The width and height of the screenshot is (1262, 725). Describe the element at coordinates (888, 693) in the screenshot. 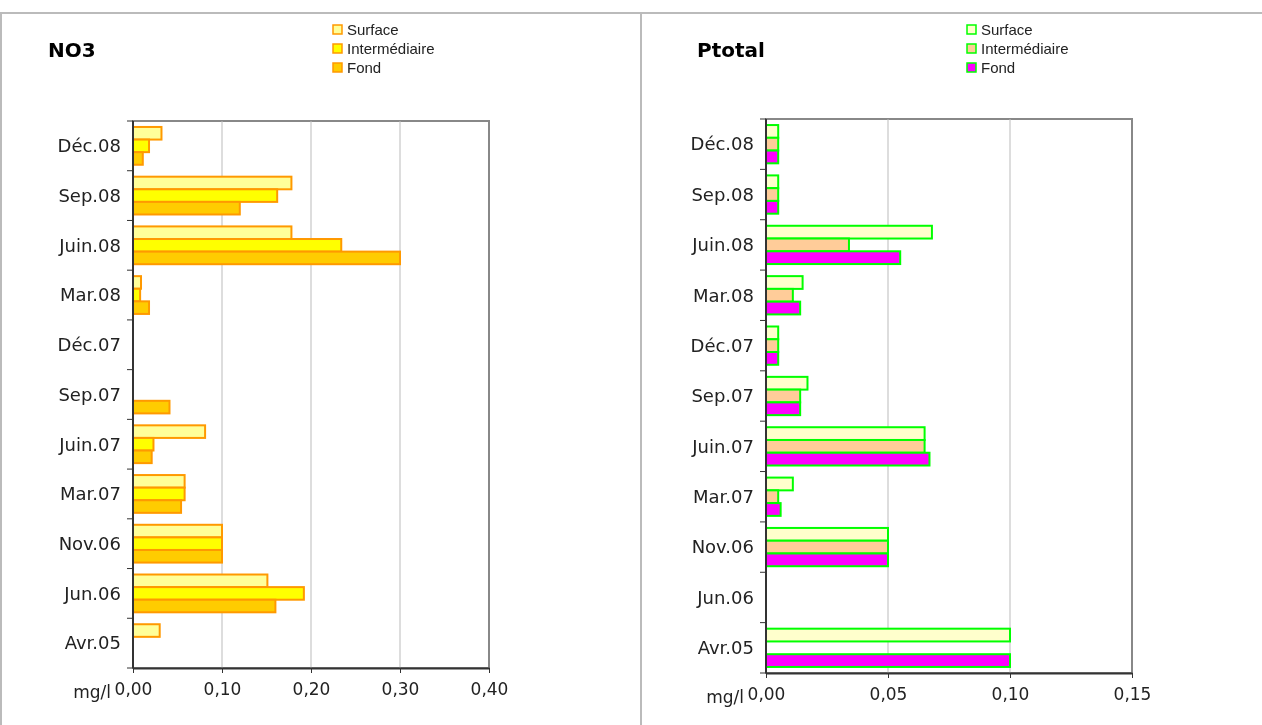

I see `x-tick-label: 0,05` at that location.